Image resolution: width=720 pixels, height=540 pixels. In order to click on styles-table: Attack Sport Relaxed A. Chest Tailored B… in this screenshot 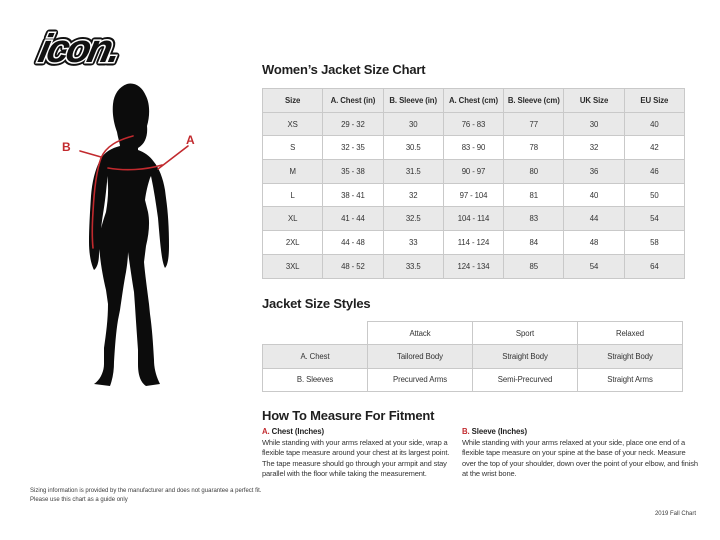, I will do `click(472, 356)`.